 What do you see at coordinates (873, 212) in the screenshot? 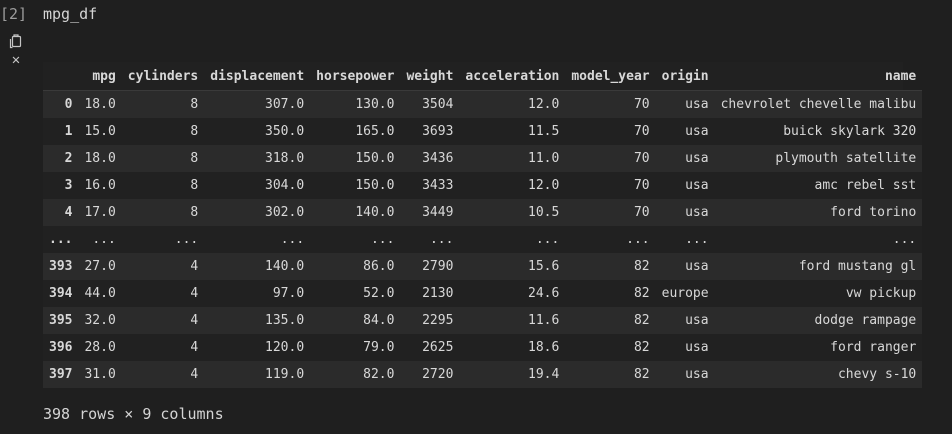
I see `table-cell: ford torino` at bounding box center [873, 212].